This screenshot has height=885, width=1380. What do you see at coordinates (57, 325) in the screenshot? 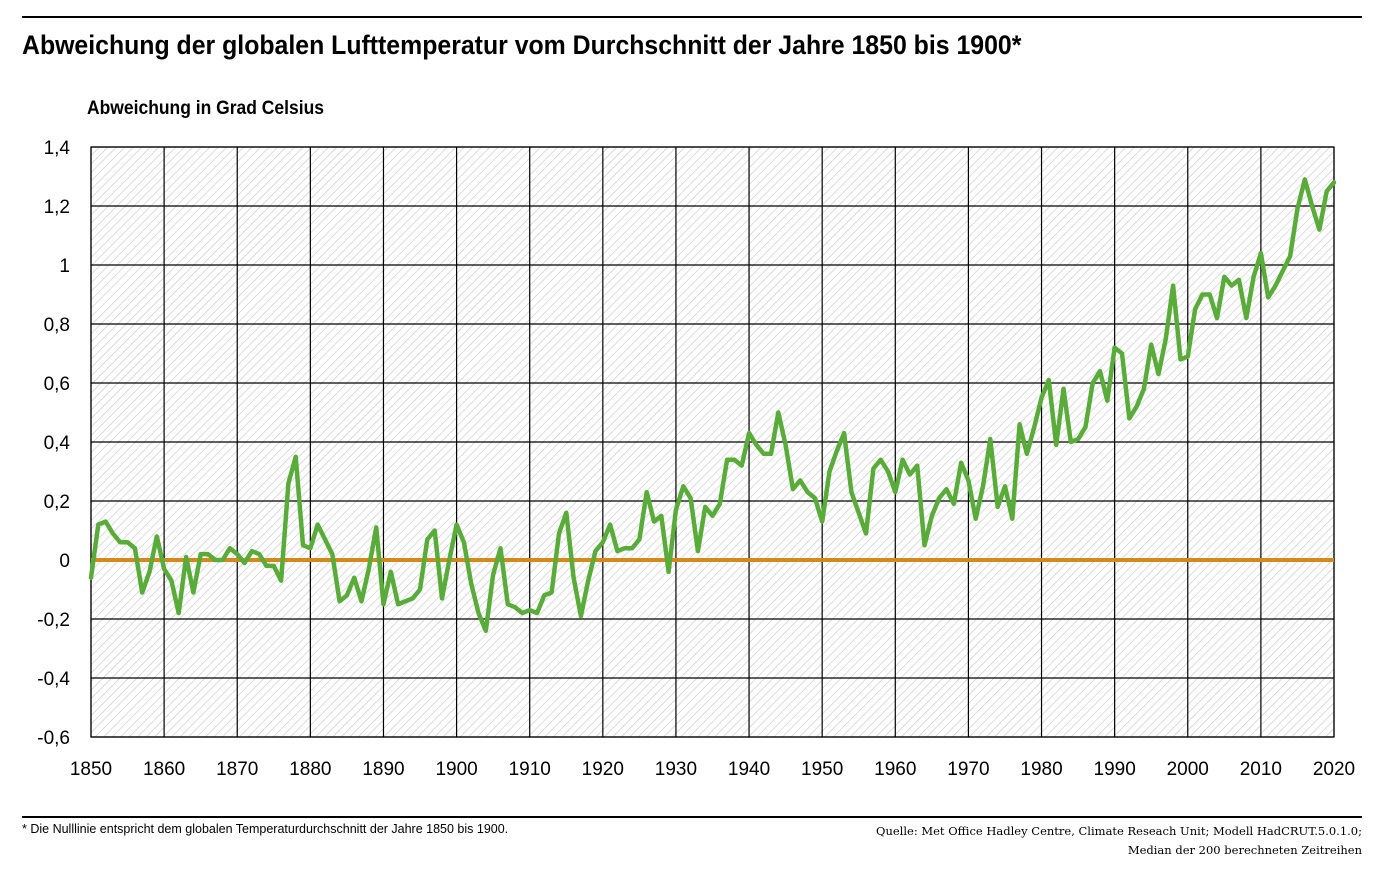
I see `y-tick-label: 0,8` at bounding box center [57, 325].